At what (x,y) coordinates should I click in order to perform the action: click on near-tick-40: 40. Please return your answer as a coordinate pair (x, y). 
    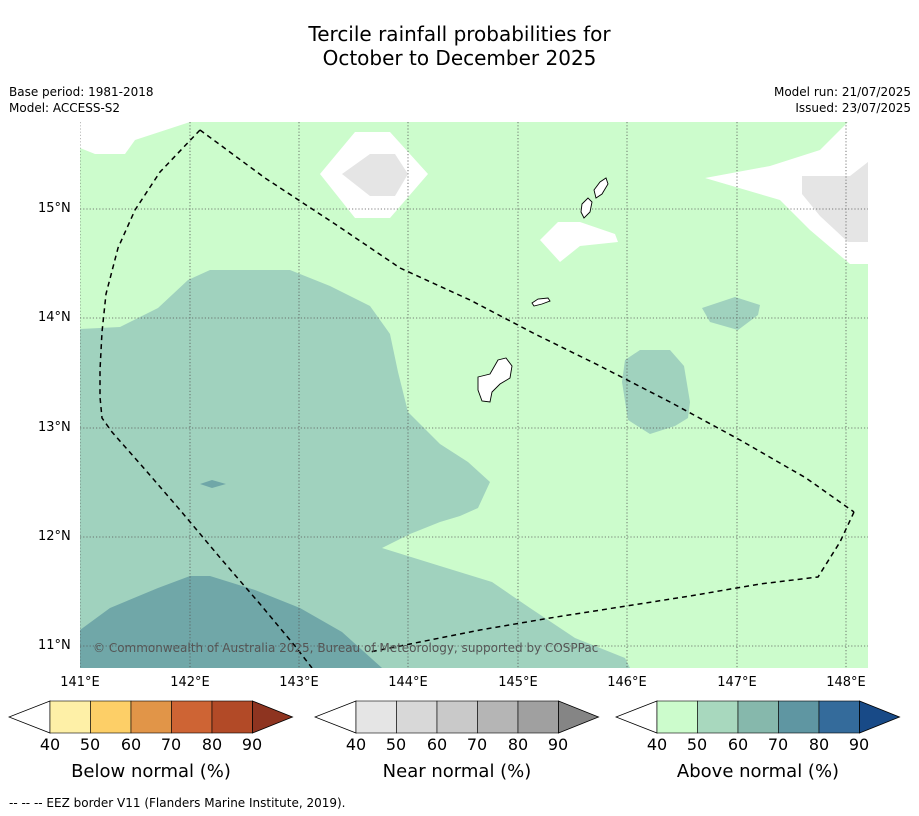
    Looking at the image, I should click on (356, 744).